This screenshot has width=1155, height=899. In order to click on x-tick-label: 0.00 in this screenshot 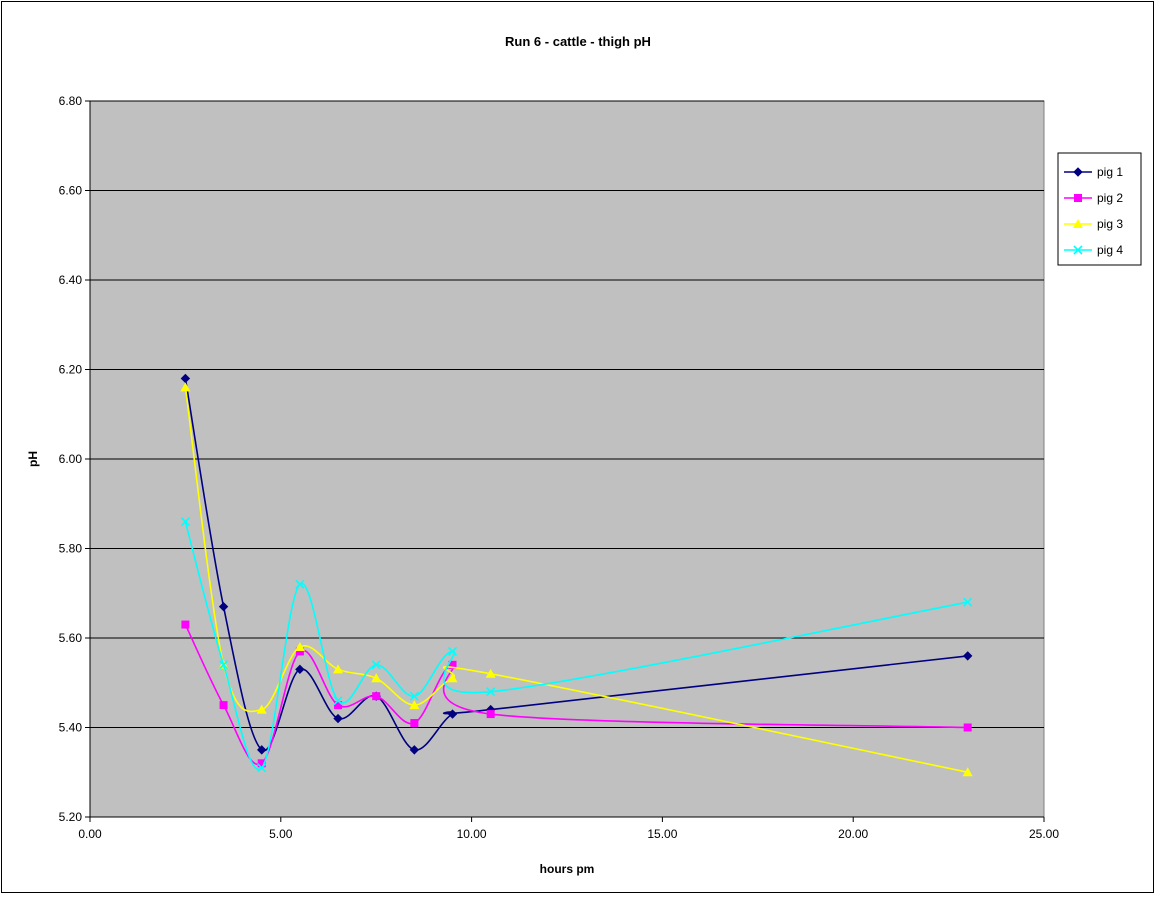, I will do `click(90, 834)`.